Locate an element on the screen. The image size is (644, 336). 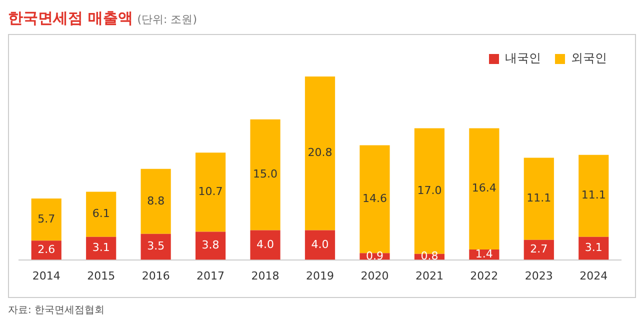
data-label: 6.1 is located at coordinates (101, 213).